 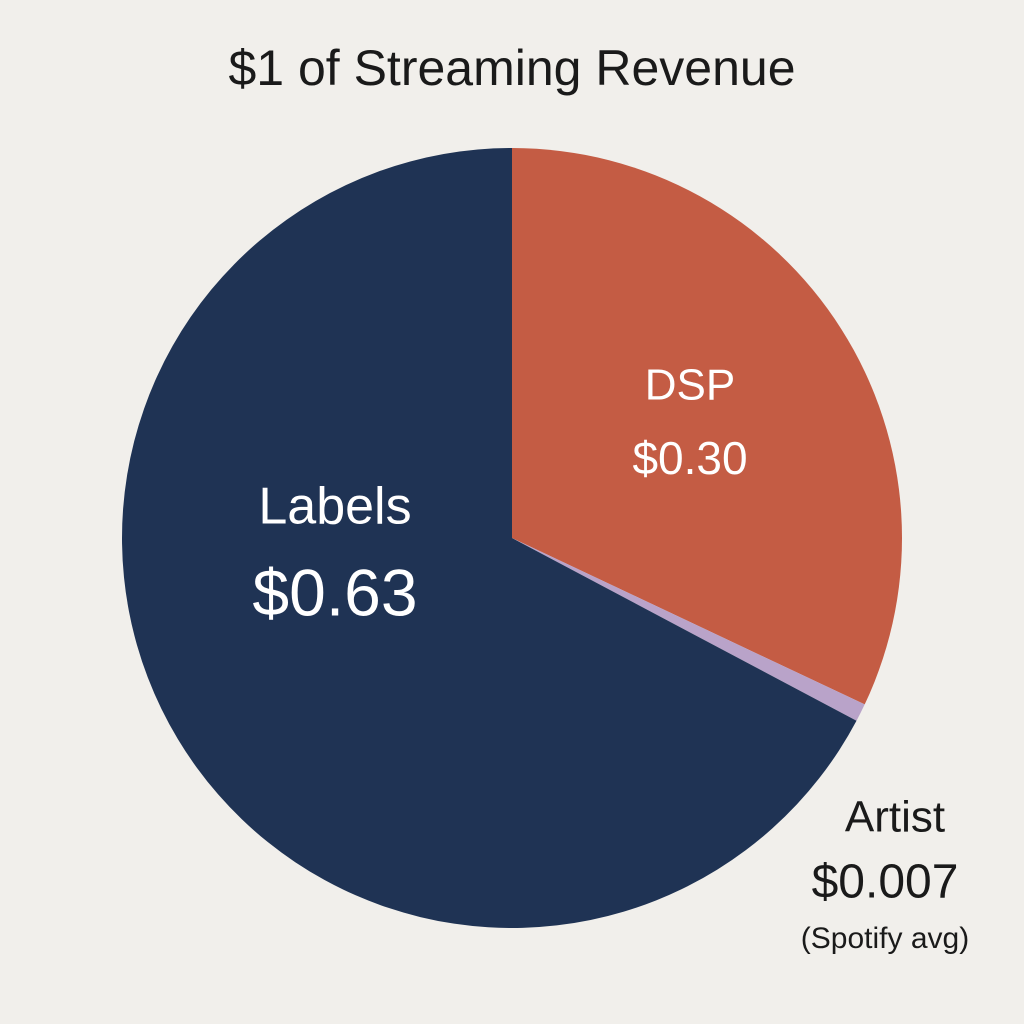 I want to click on chart-title: $1 of Streaming Revenue, so click(x=511, y=68).